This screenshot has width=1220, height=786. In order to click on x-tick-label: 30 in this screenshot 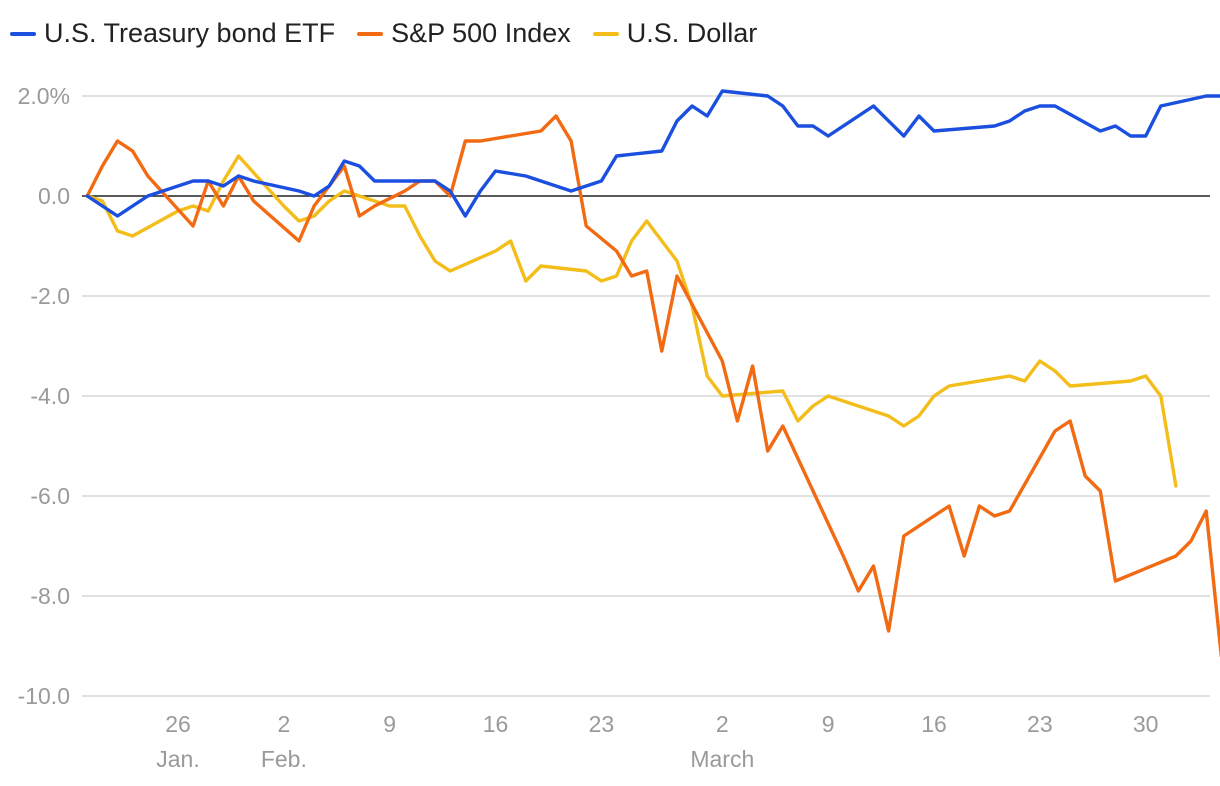, I will do `click(1146, 724)`.